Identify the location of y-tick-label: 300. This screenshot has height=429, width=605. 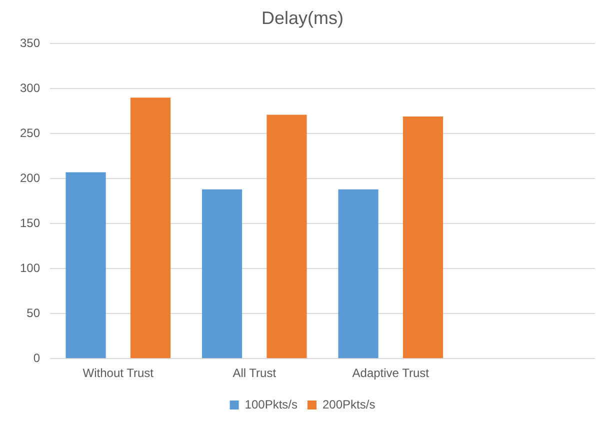
(30, 87).